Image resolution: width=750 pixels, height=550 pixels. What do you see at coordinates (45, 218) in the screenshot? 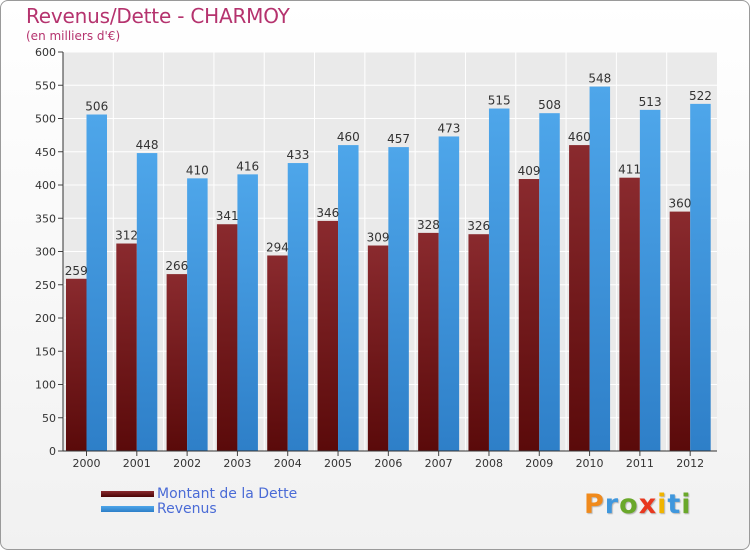
I see `y-tick-label: 350` at bounding box center [45, 218].